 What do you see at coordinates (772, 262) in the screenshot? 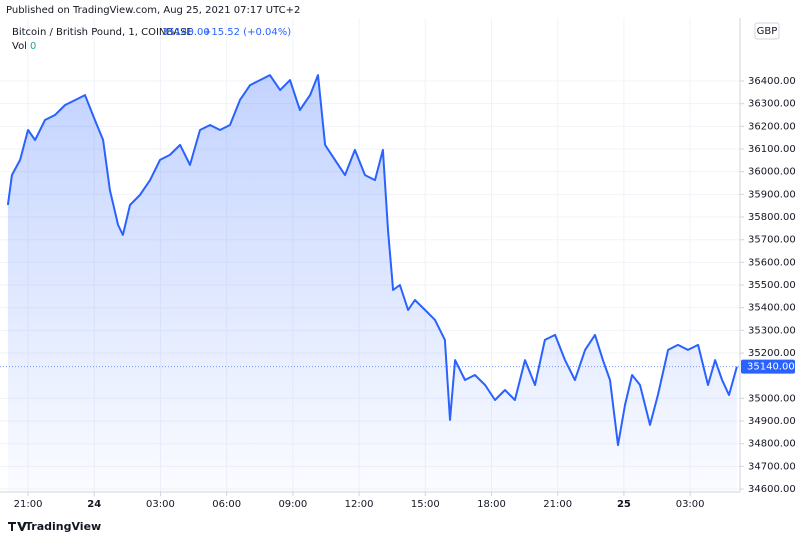
I see `y-tick-label: 35600.00` at bounding box center [772, 262].